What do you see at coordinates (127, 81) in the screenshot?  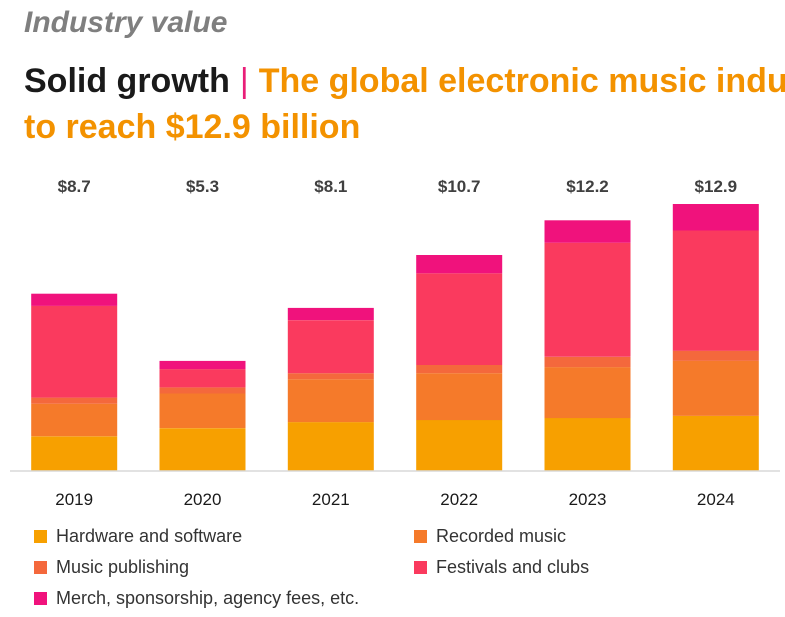 I see `headline-lead: Solid growth` at bounding box center [127, 81].